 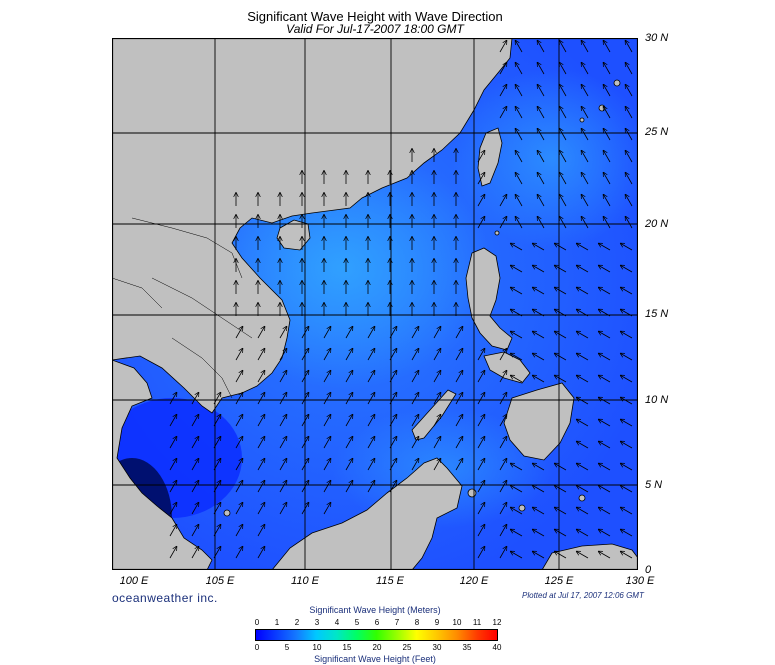 I want to click on feet-tick: 15, so click(x=347, y=647).